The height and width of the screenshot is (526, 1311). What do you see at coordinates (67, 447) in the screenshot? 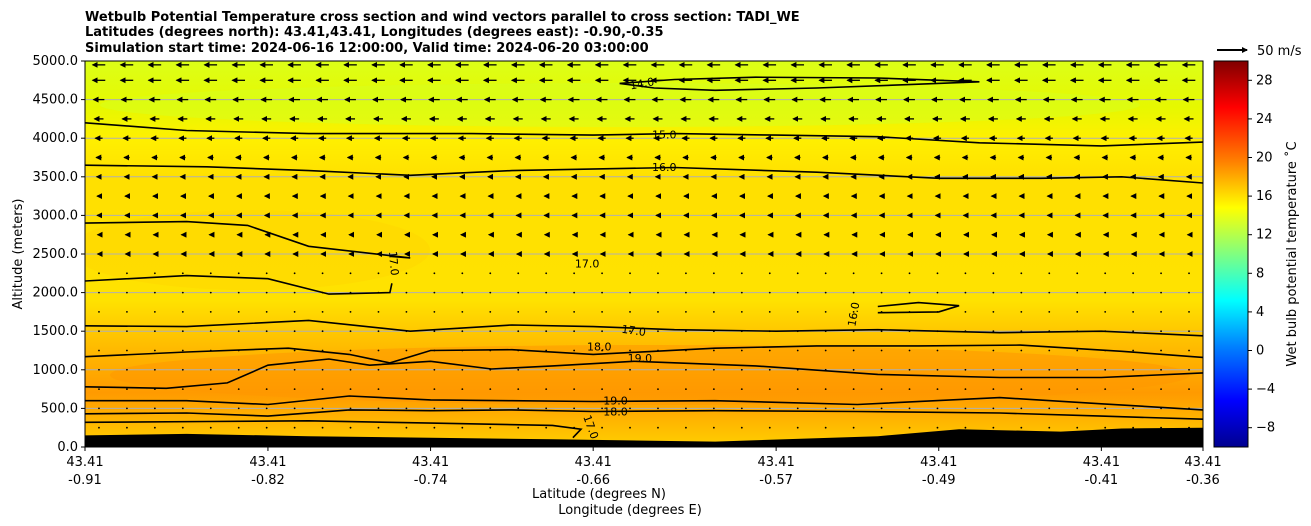
I see `y-tick-label: 0.0` at bounding box center [67, 447].